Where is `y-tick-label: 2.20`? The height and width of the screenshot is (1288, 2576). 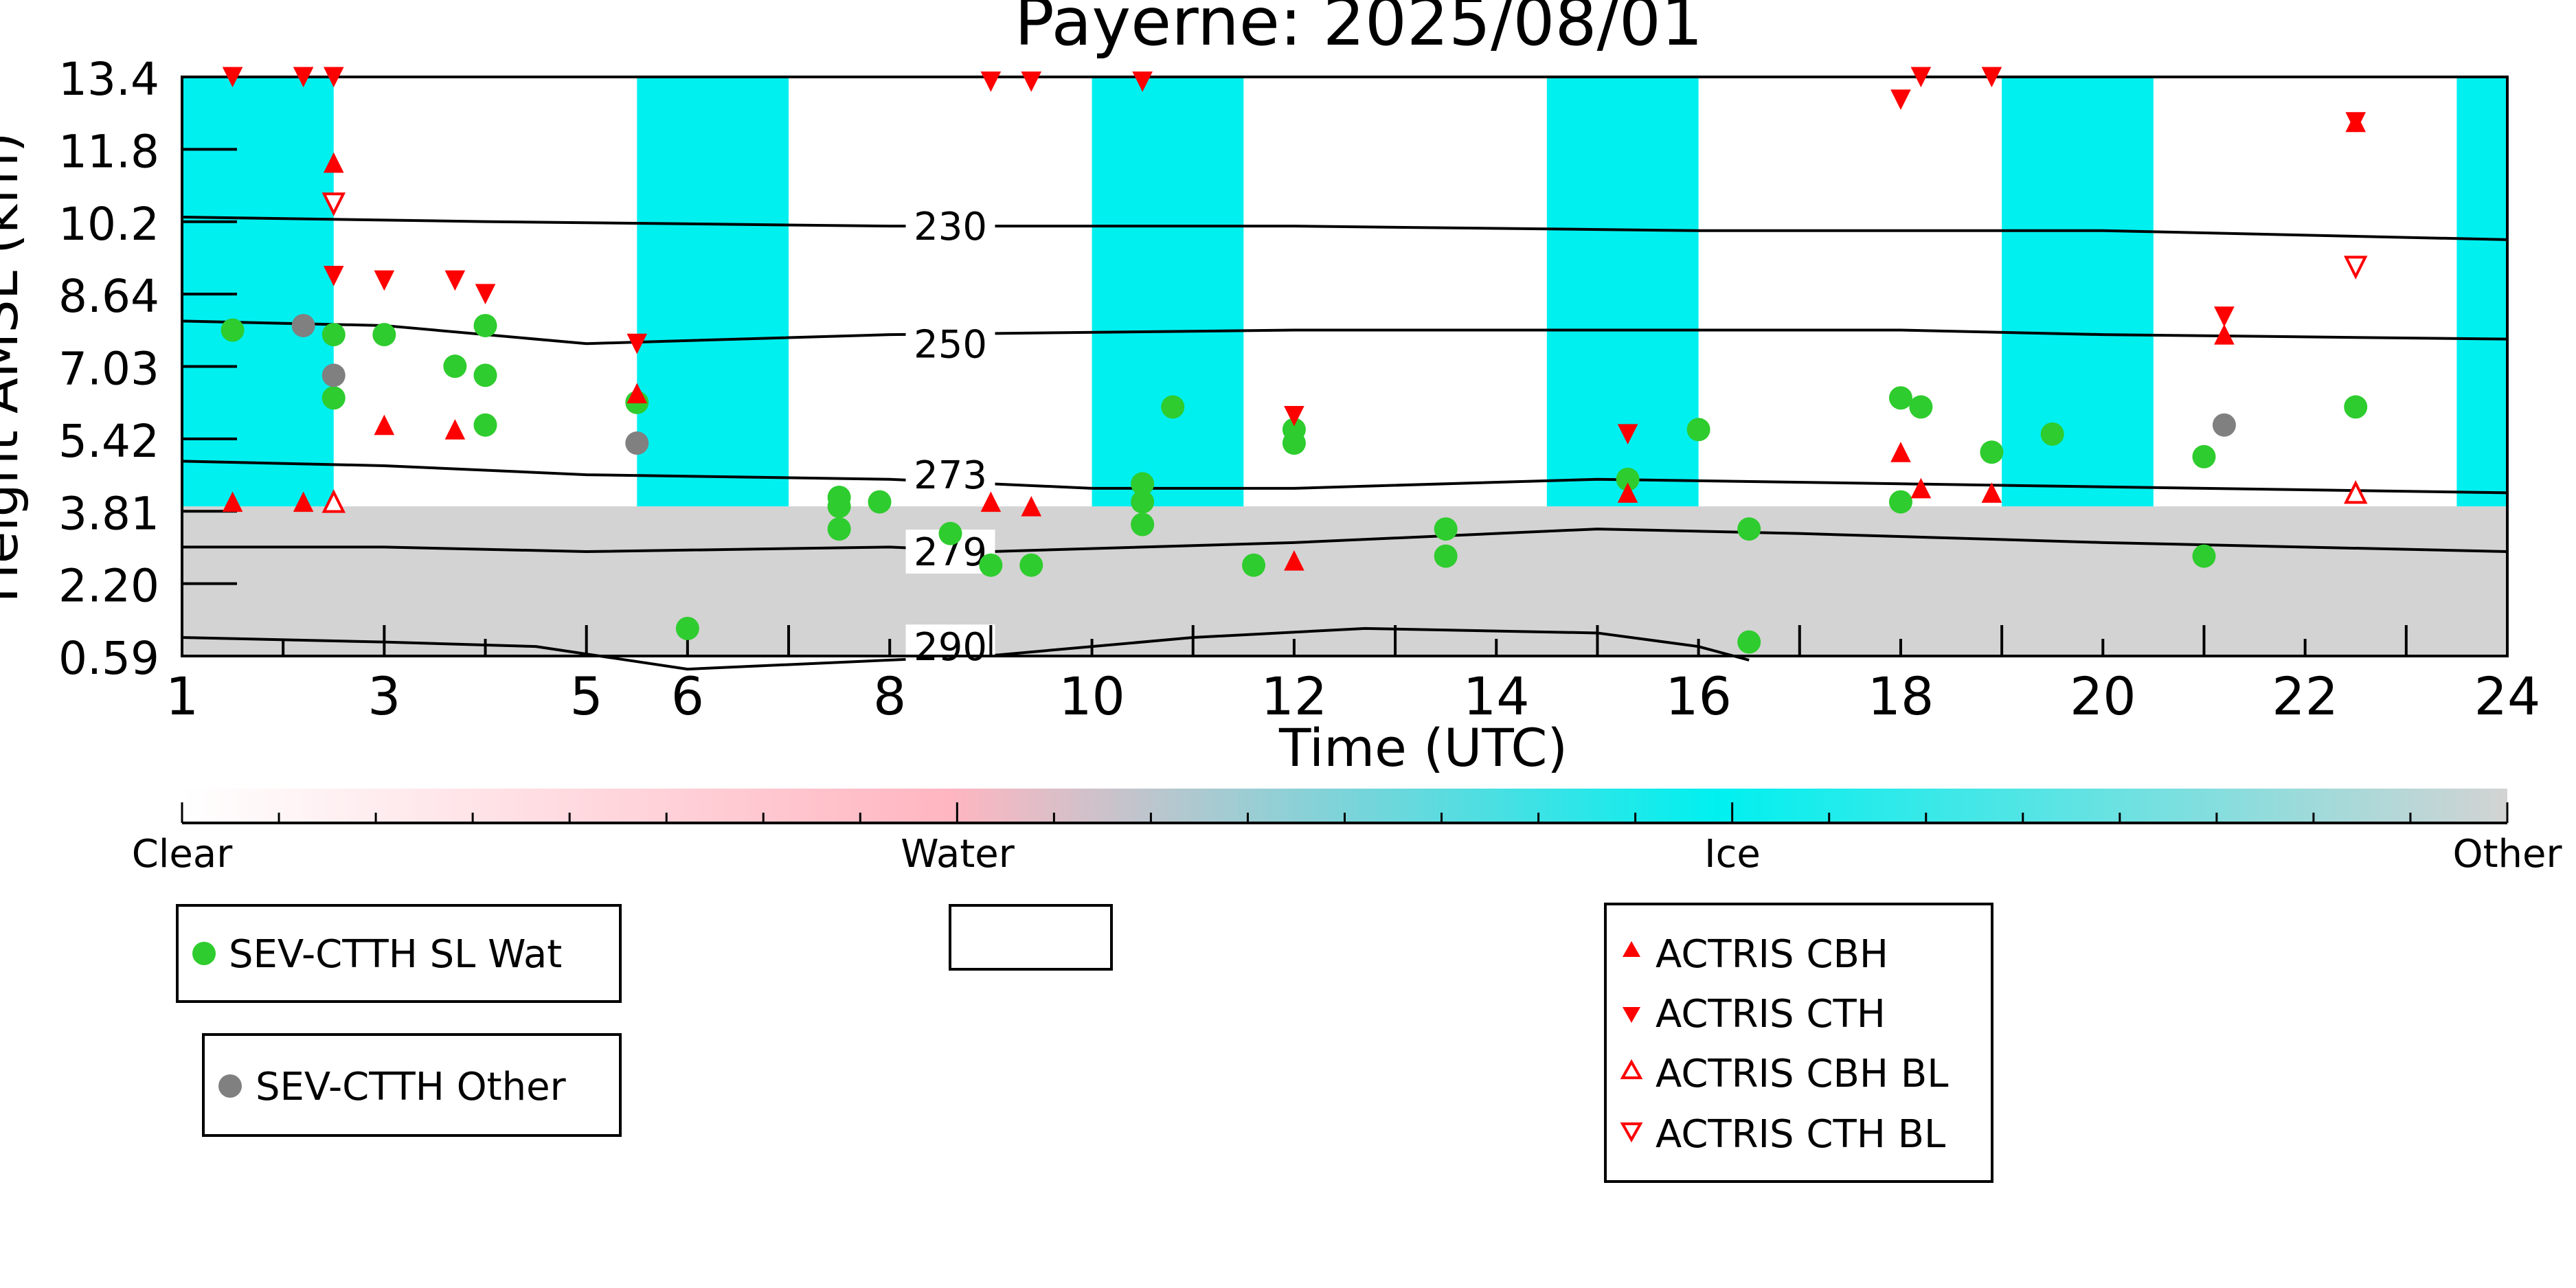 y-tick-label: 2.20 is located at coordinates (108, 586).